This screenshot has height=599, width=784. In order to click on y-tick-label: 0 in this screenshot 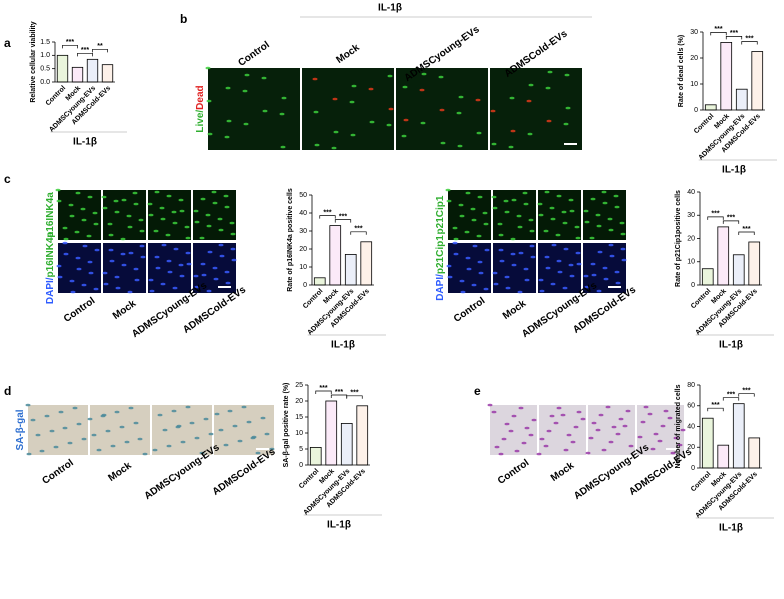, I will do `click(305, 285)`.